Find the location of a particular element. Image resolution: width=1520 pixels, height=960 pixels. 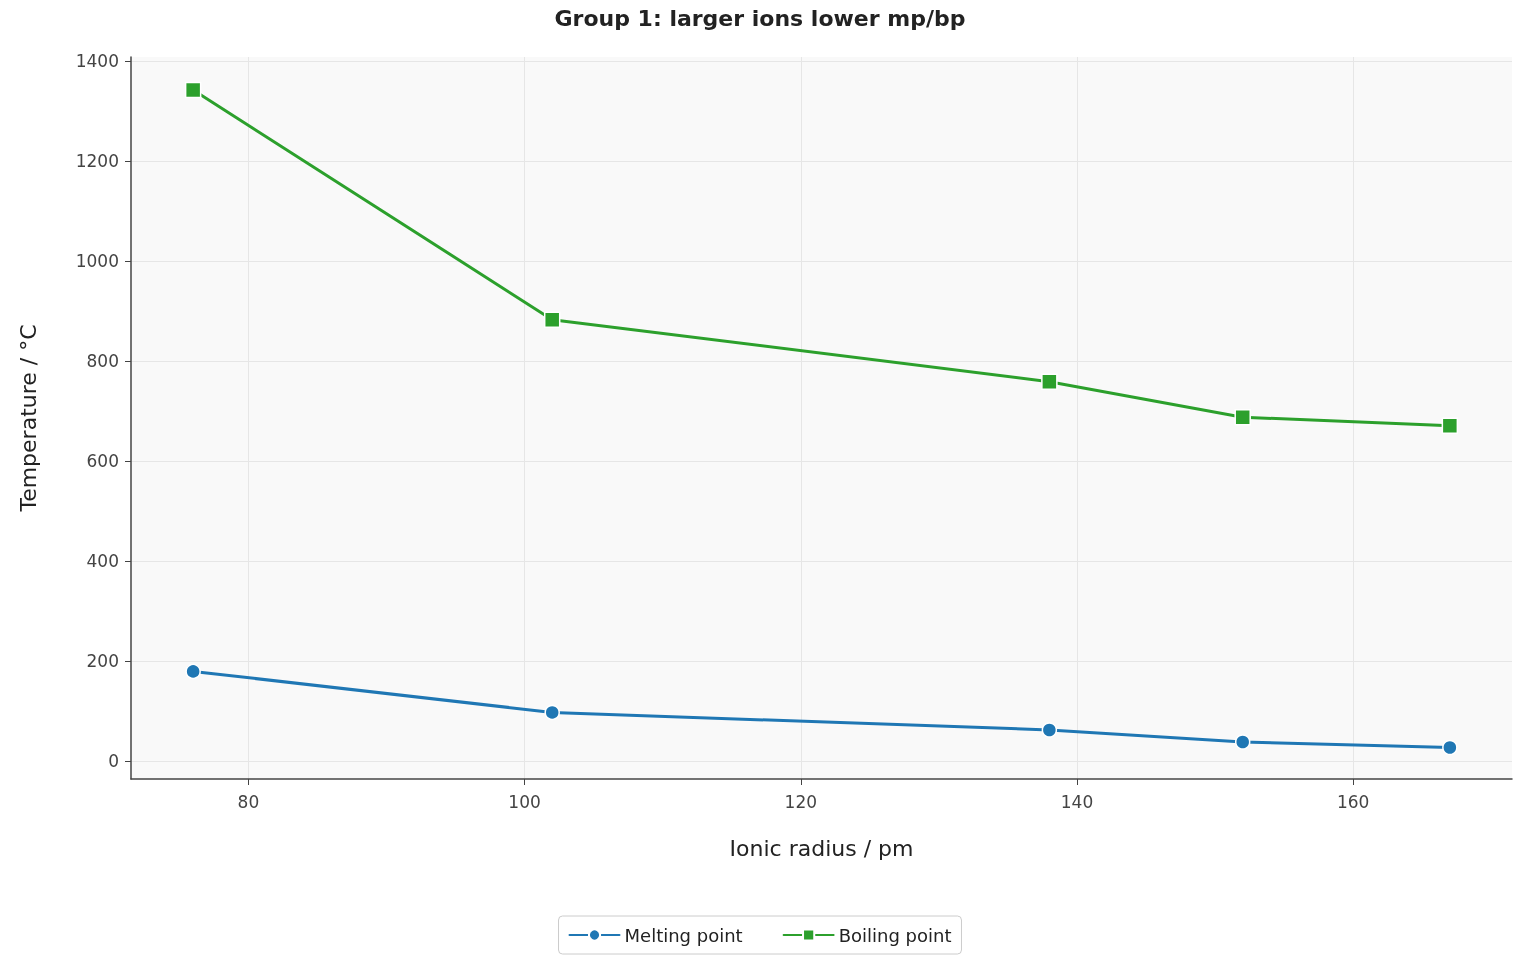

x-tick-label: 140 is located at coordinates (1077, 801).